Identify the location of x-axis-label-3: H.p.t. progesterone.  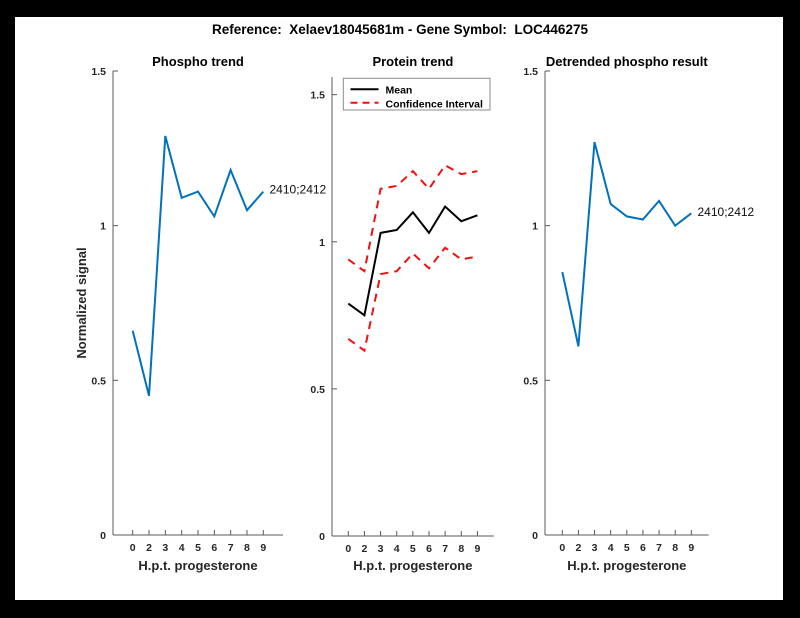
(626, 565).